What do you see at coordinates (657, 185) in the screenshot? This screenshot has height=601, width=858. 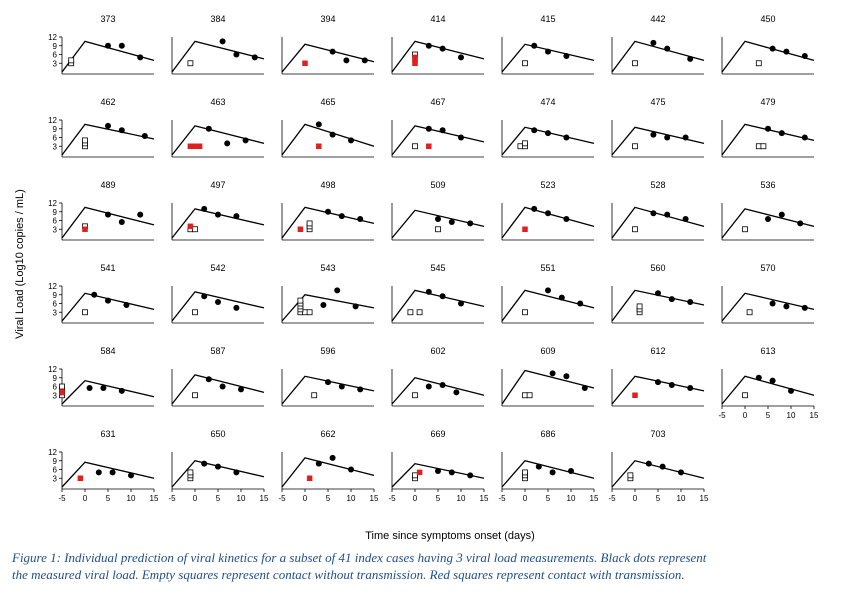 I see `panel-title: 528` at bounding box center [657, 185].